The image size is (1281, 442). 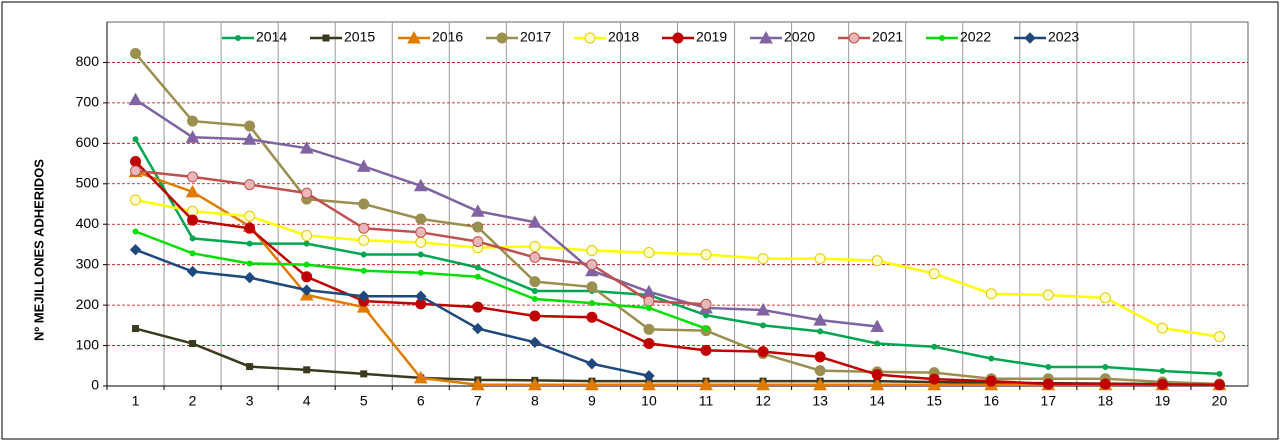 What do you see at coordinates (820, 401) in the screenshot?
I see `x-tick-label: 13` at bounding box center [820, 401].